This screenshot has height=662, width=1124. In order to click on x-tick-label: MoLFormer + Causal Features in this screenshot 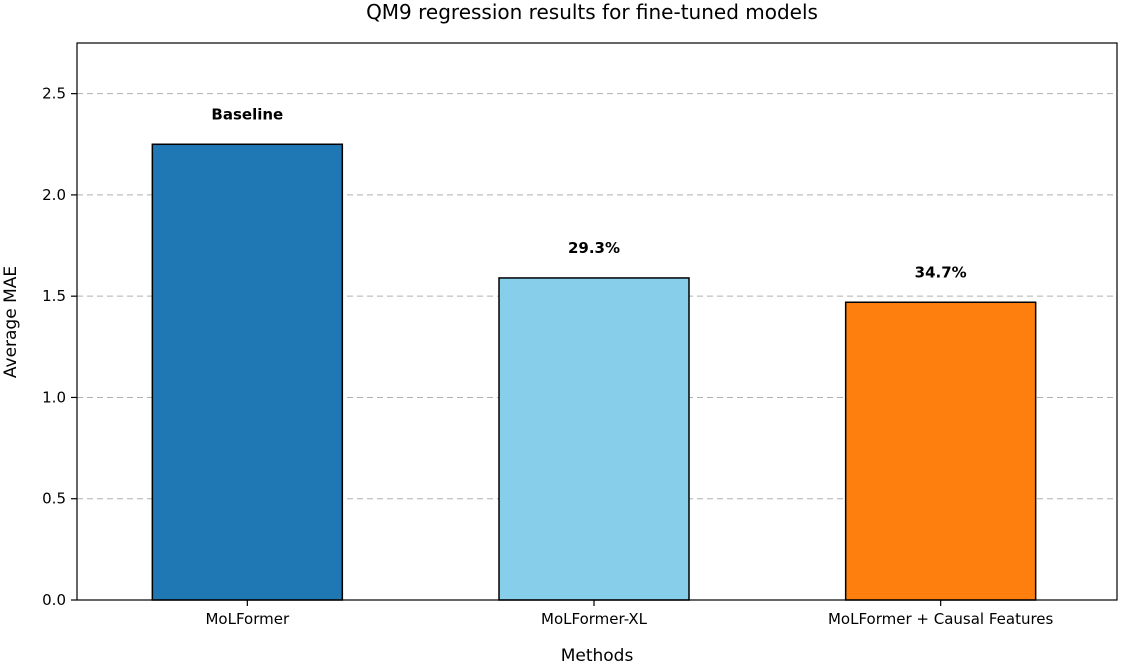, I will do `click(941, 619)`.